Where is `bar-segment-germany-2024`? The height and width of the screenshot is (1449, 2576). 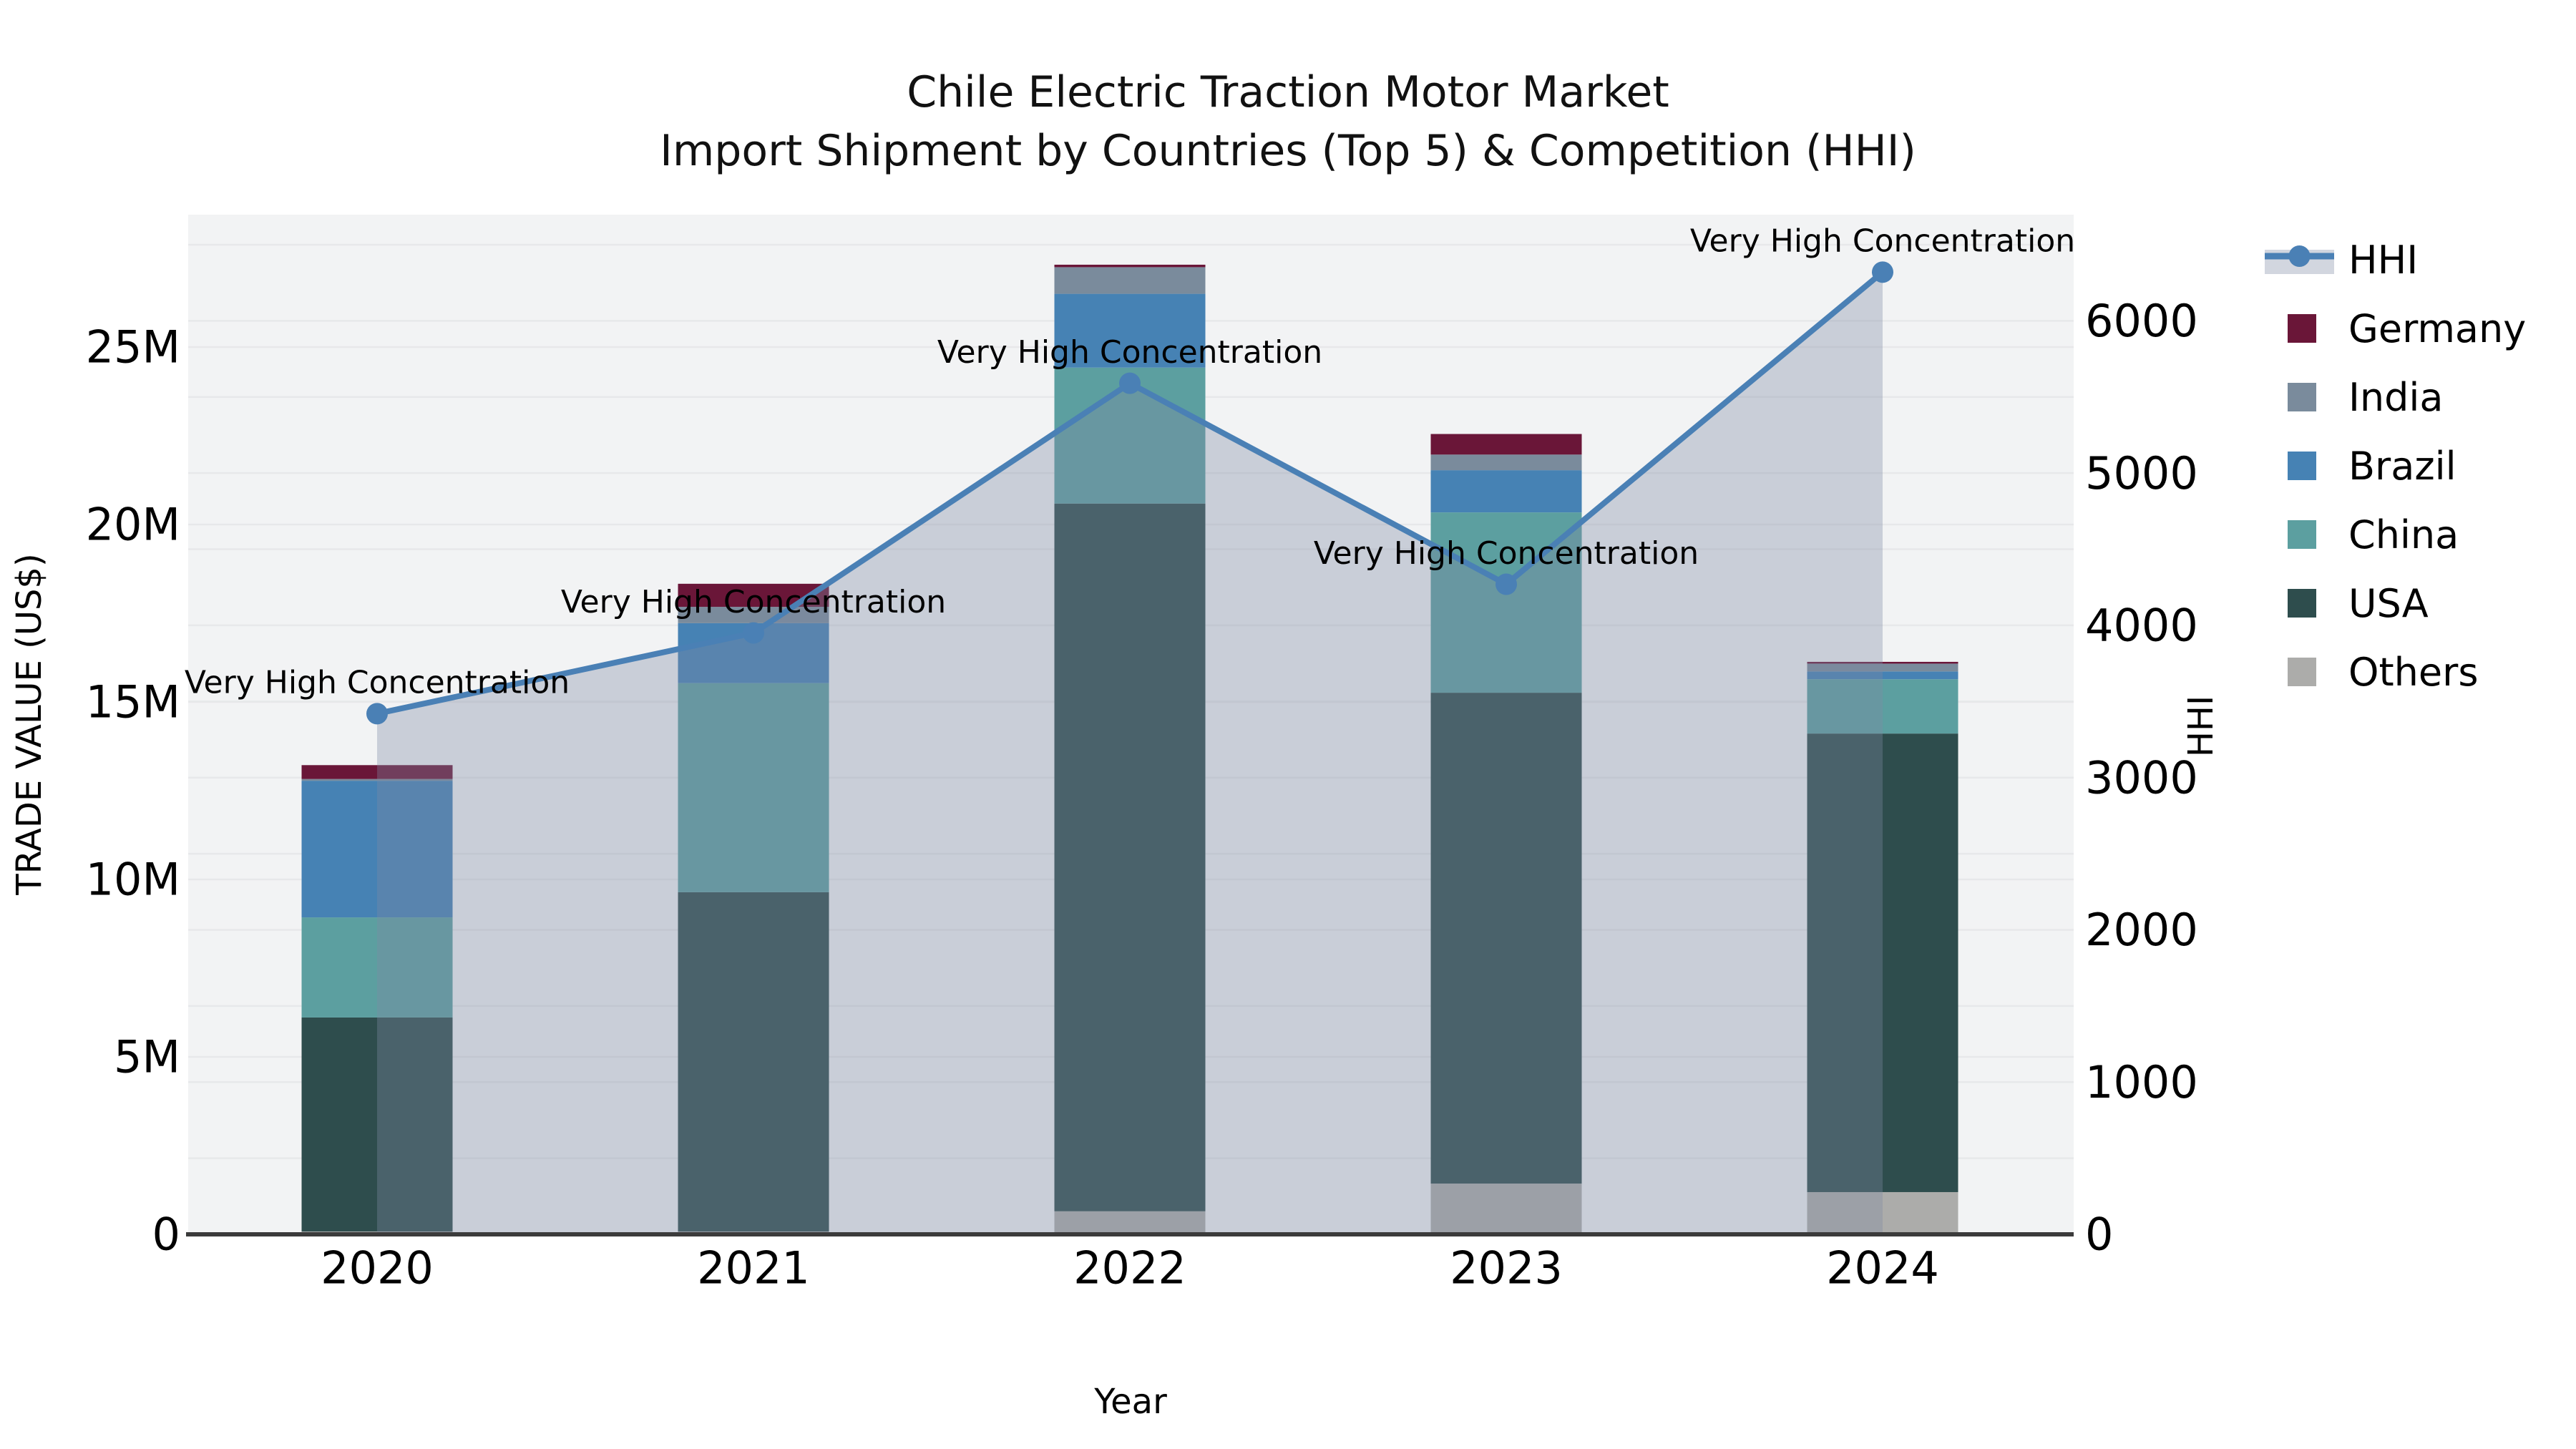 bar-segment-germany-2024 is located at coordinates (1882, 662).